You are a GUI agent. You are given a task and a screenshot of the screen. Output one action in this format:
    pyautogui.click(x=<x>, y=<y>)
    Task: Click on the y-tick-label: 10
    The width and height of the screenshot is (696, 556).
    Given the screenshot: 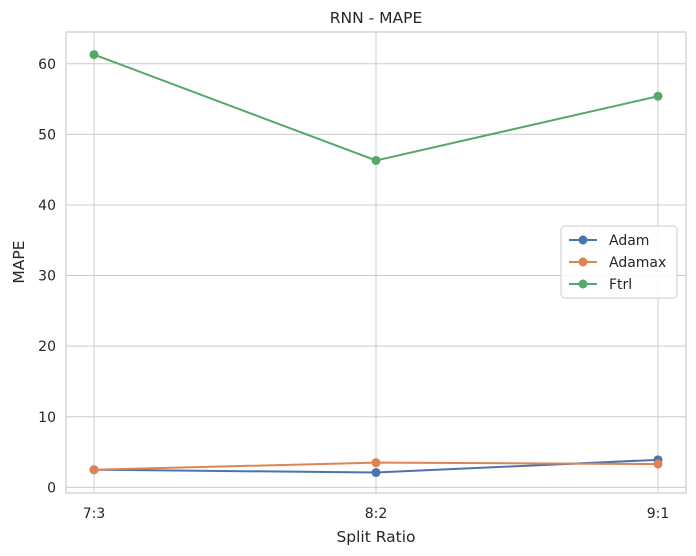 What is the action you would take?
    pyautogui.click(x=47, y=418)
    